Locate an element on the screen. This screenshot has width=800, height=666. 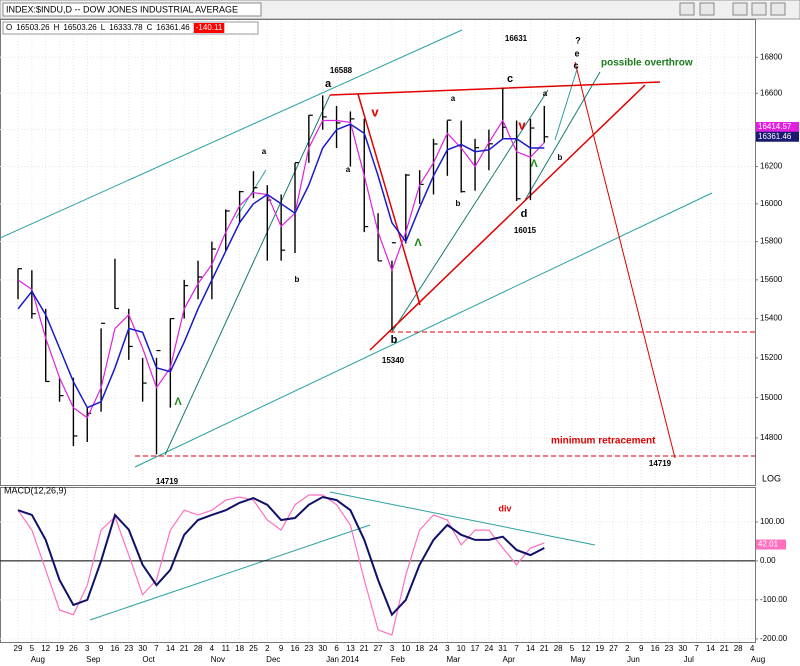
x-tick-label: 14 is located at coordinates (170, 648).